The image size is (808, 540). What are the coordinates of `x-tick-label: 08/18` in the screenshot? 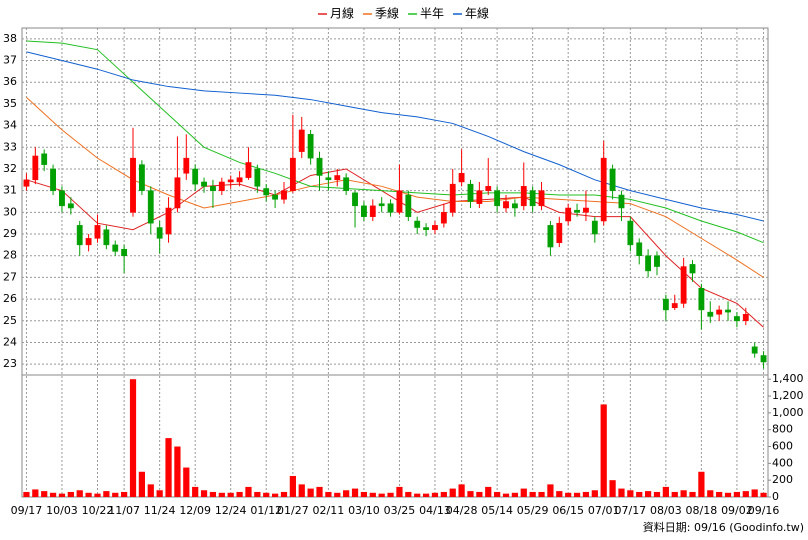 It's located at (702, 510).